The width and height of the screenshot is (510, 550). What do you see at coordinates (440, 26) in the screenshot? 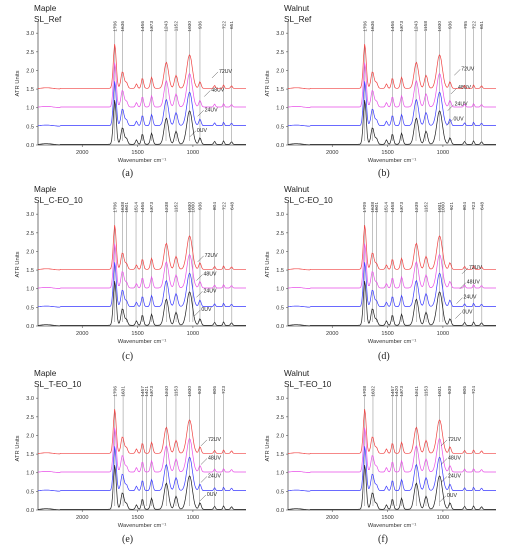
I see `peak-label: 1030` at bounding box center [440, 26].